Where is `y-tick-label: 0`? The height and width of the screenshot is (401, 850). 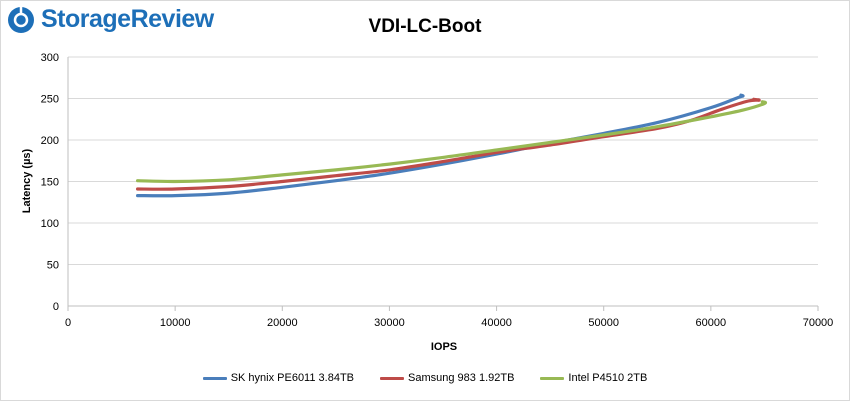 y-tick-label: 0 is located at coordinates (56, 307).